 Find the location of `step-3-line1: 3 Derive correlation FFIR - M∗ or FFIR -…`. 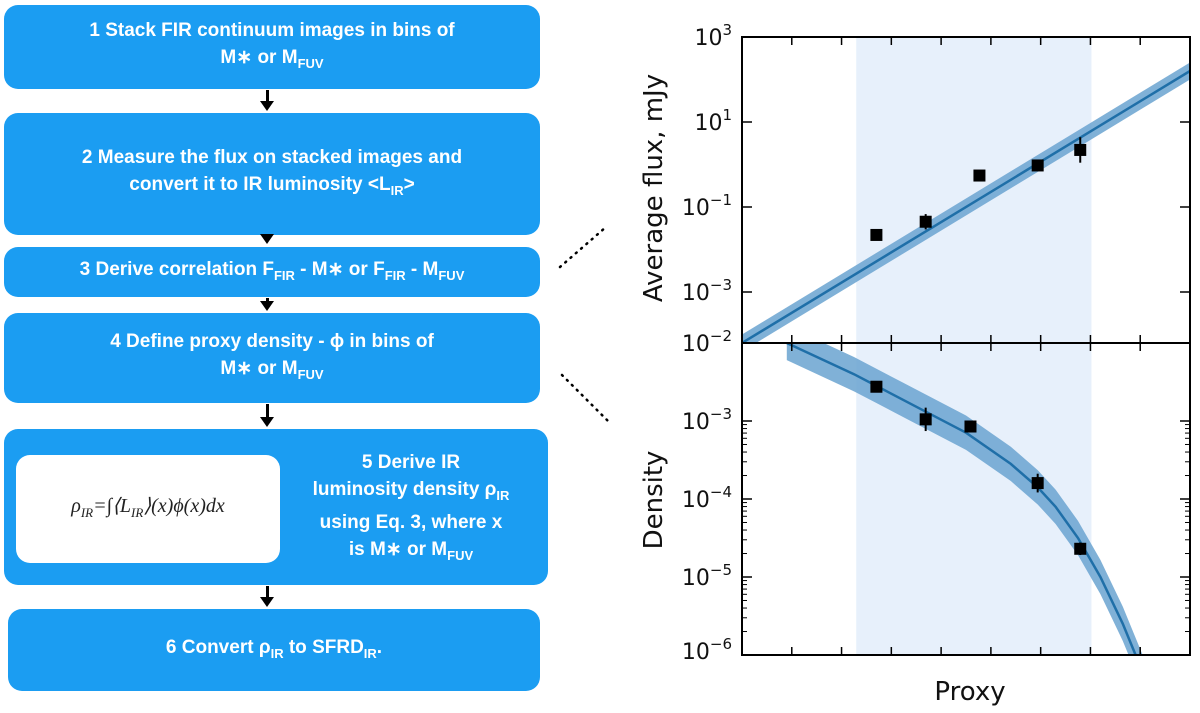

step-3-line1: 3 Derive correlation FFIR - M∗ or FFIR -… is located at coordinates (272, 270).